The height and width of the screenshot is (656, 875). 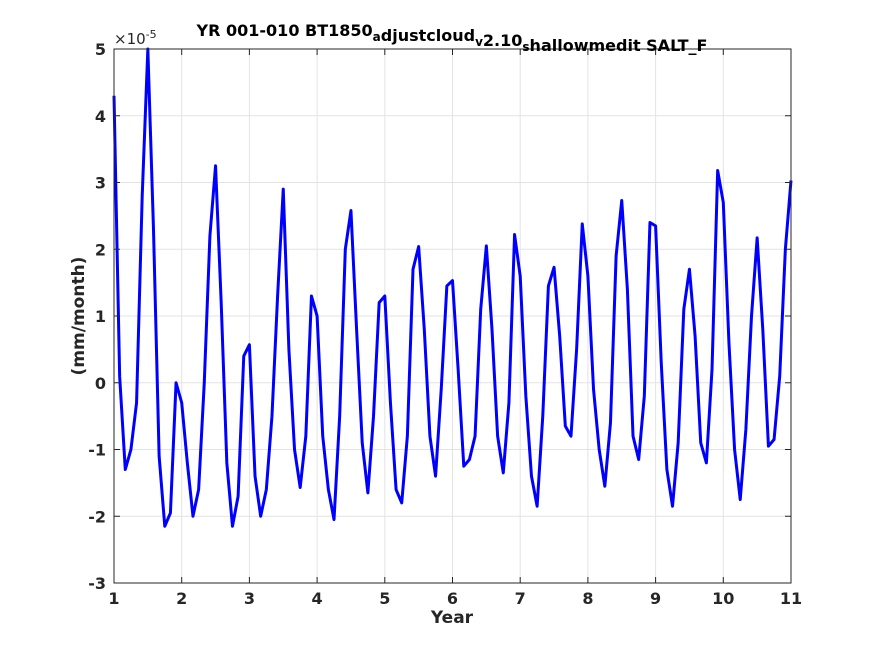 I want to click on x-tick-label: 6, so click(x=452, y=598).